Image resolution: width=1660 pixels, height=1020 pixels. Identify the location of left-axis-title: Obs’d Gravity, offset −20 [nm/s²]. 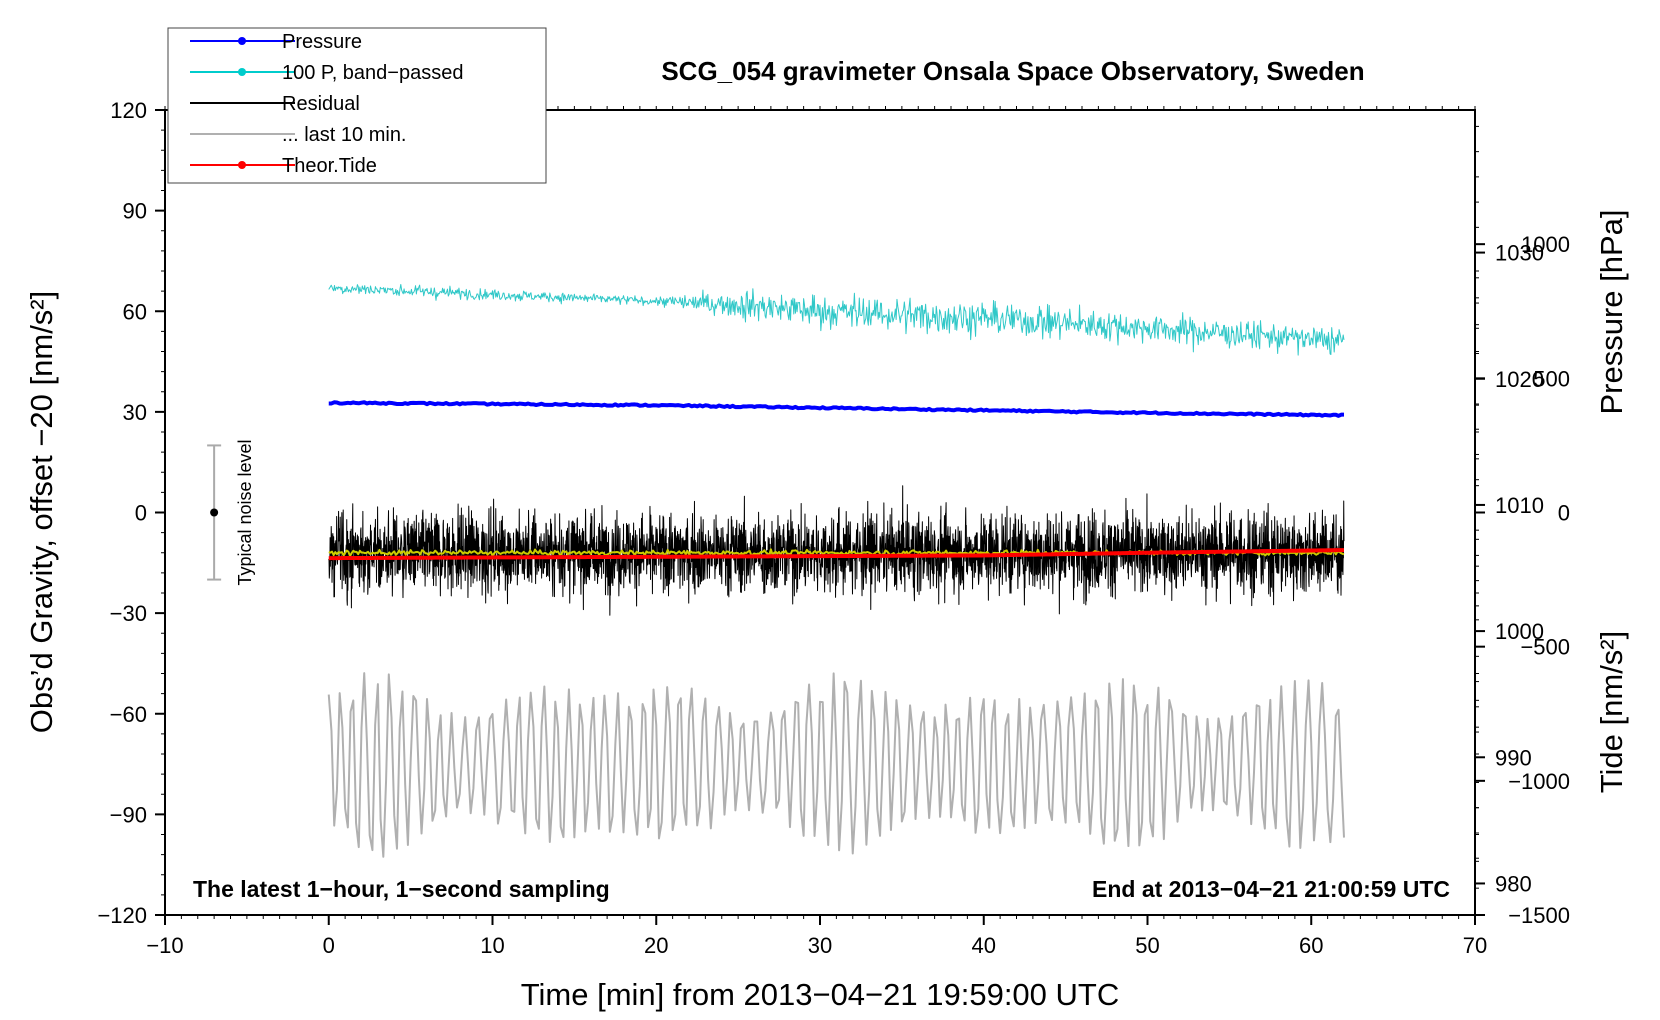
(41, 512).